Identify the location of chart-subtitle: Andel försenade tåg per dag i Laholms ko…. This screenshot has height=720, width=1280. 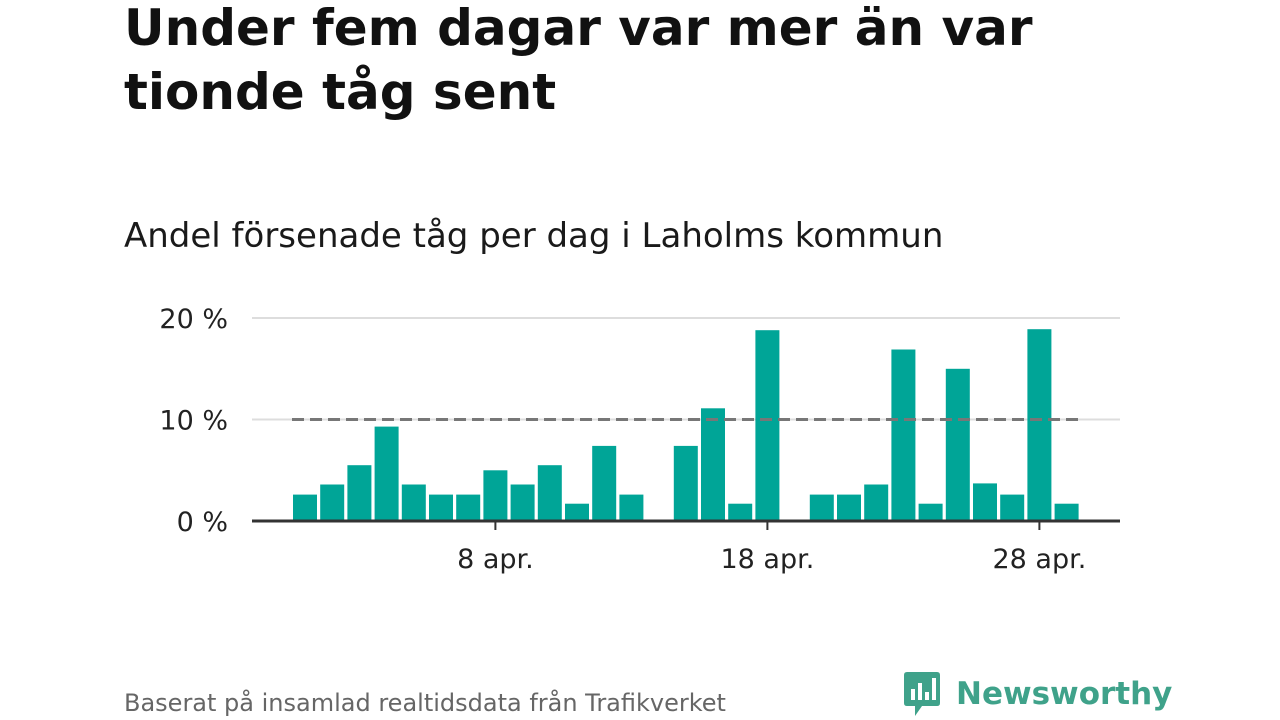
(534, 236).